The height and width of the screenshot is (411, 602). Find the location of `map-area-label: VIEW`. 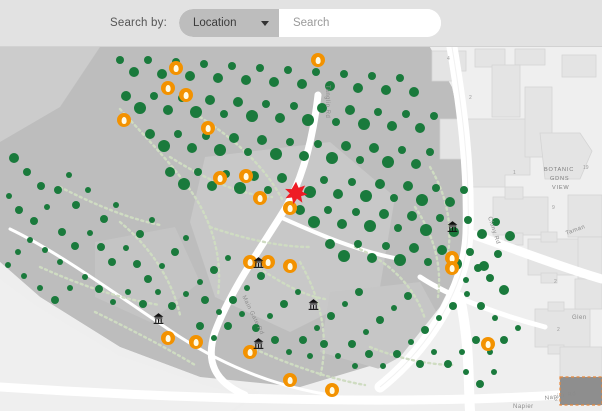

map-area-label: VIEW is located at coordinates (561, 188).